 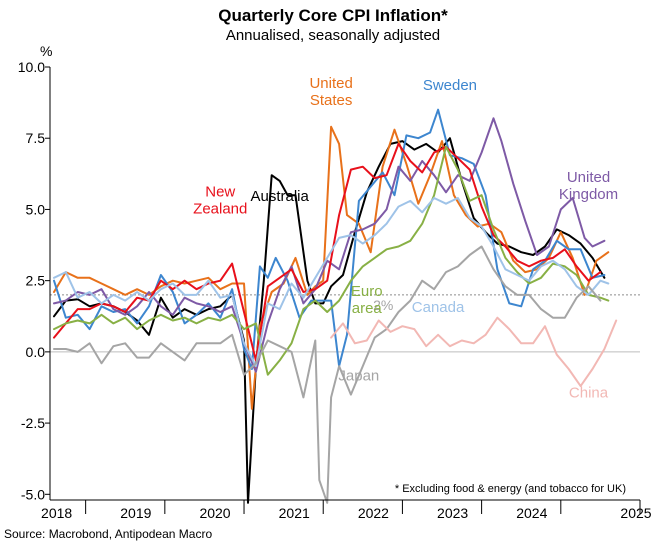 I want to click on x-tick-label: 2018, so click(x=56, y=513).